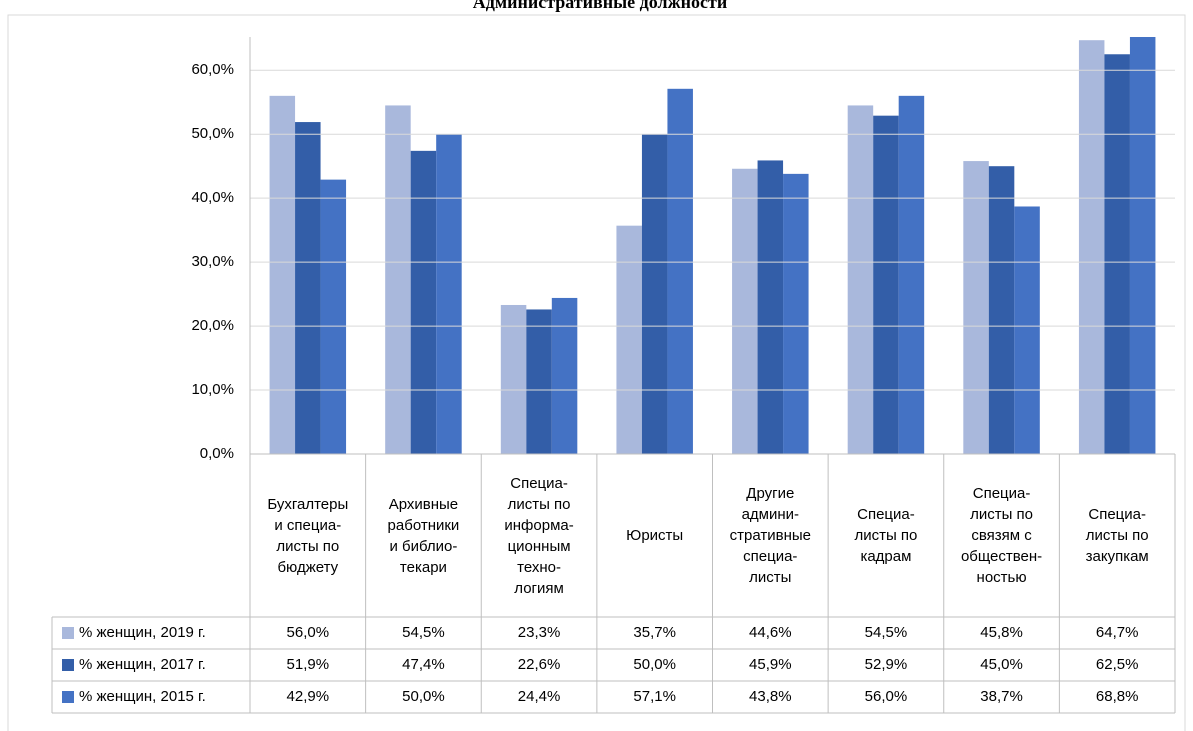 The image size is (1193, 731). What do you see at coordinates (886, 664) in the screenshot?
I see `data-label: 52,9%` at bounding box center [886, 664].